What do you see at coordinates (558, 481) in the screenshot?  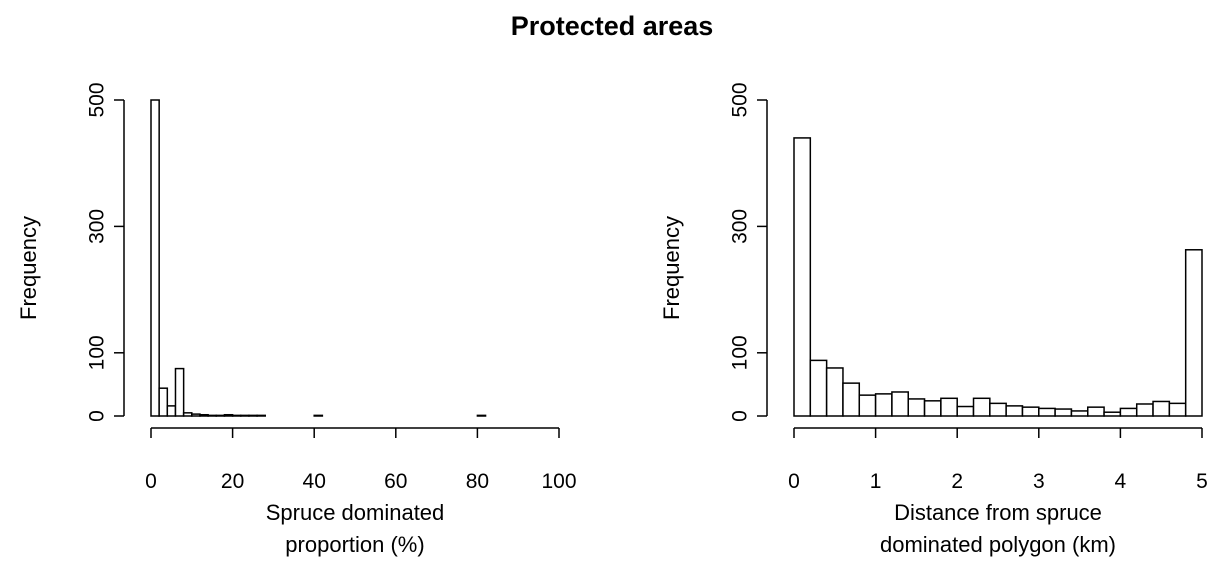 I see `x-tick-label: 100` at bounding box center [558, 481].